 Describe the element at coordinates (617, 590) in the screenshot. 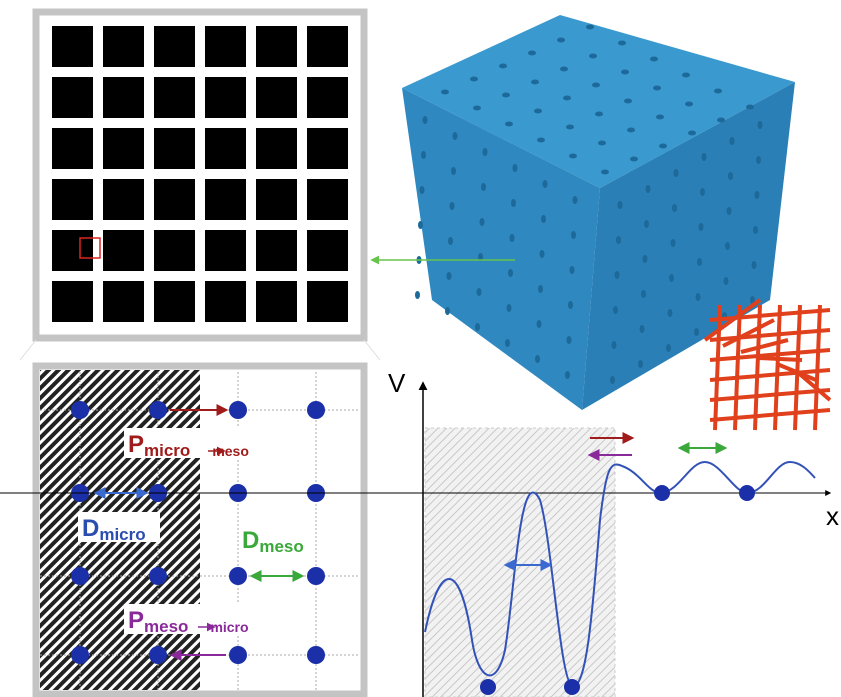

I see `potential-minima` at that location.